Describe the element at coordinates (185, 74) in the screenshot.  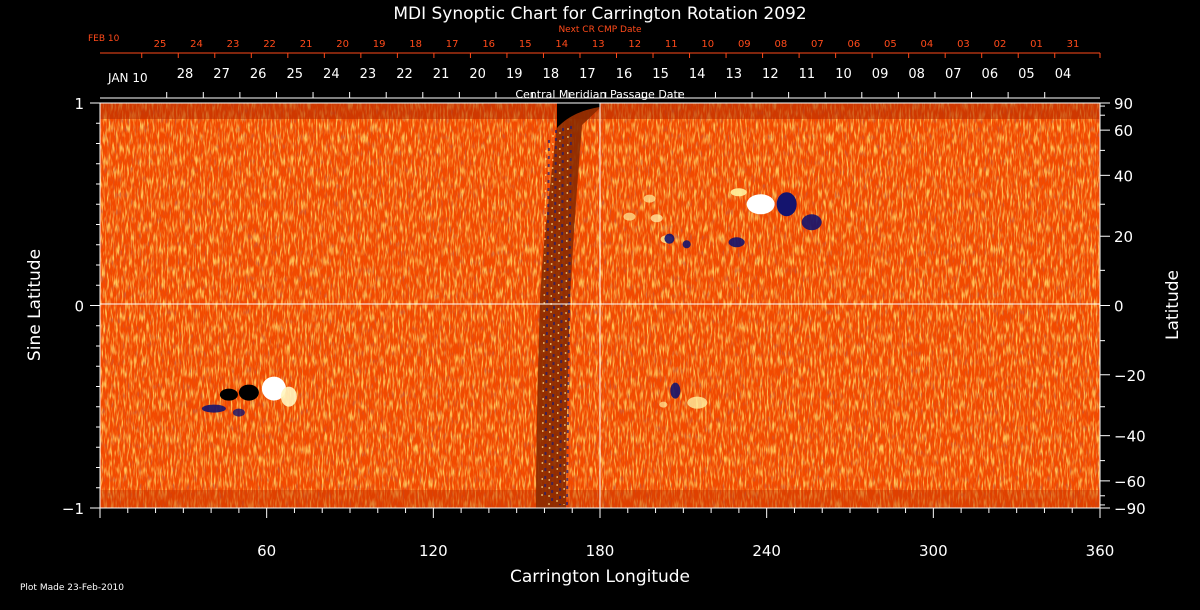
I see `current-day-label: 28` at that location.